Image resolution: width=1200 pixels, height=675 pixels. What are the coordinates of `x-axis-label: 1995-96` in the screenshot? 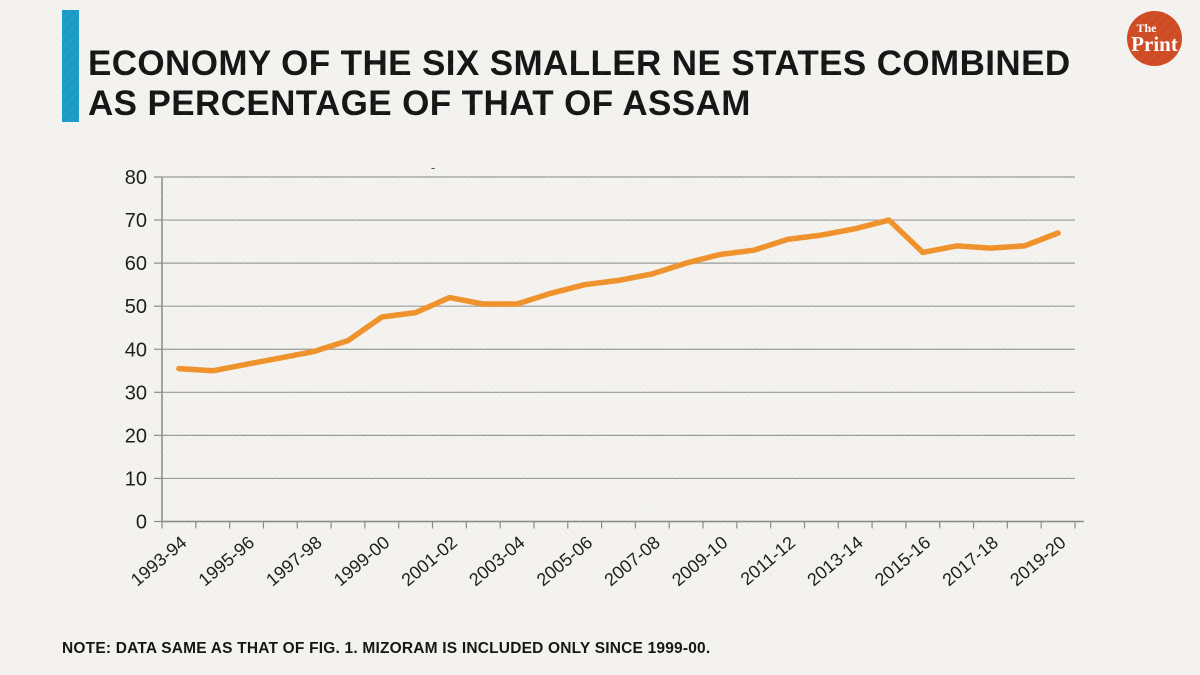 It's located at (226, 561).